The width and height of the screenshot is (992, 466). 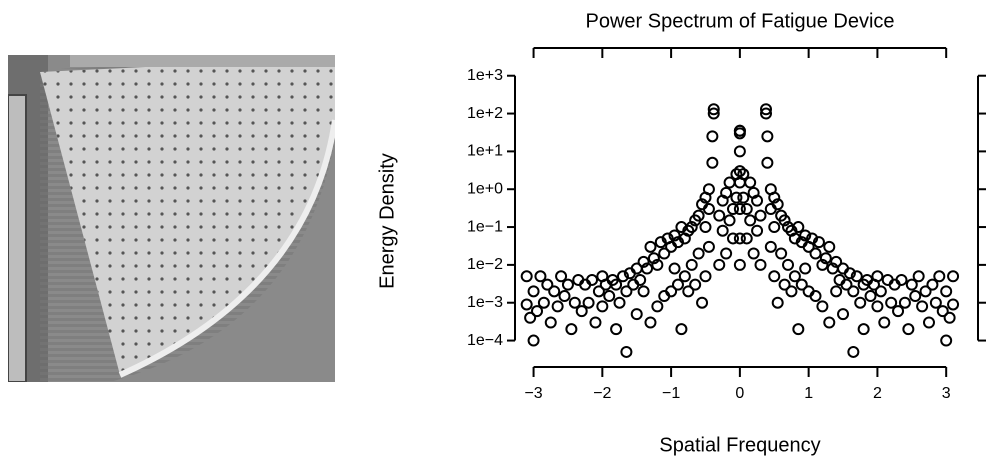 I want to click on y-tick-label: 1e−2, so click(x=485, y=264).